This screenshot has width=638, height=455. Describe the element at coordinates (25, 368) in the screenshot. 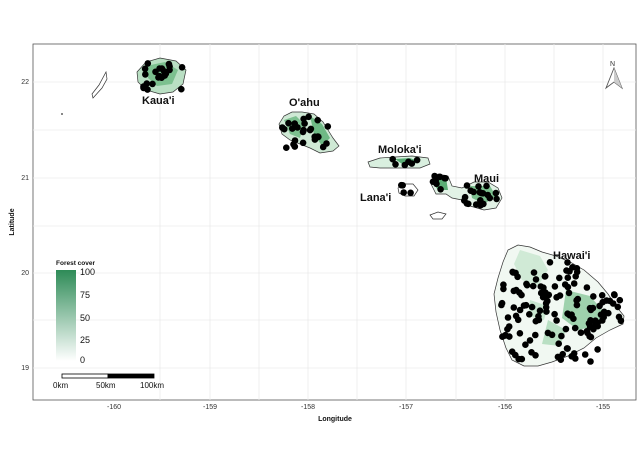

I see `y-tick-label: 19` at that location.